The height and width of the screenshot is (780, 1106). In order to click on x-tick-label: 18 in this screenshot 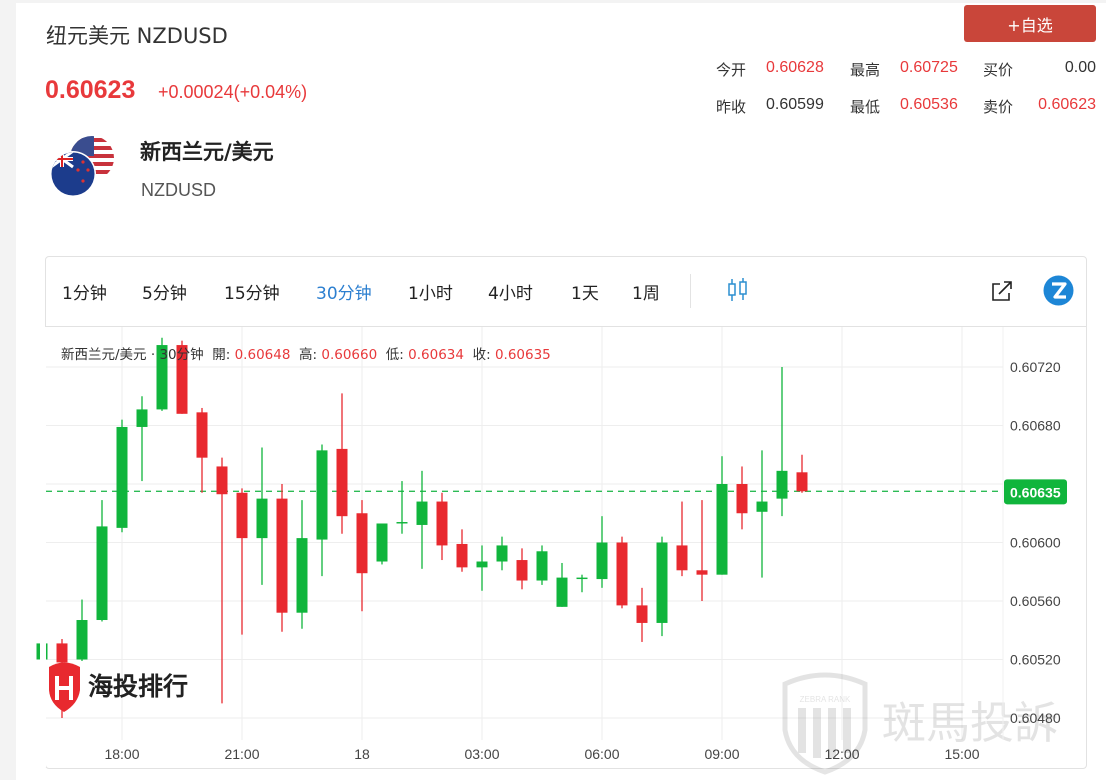, I will do `click(362, 754)`.